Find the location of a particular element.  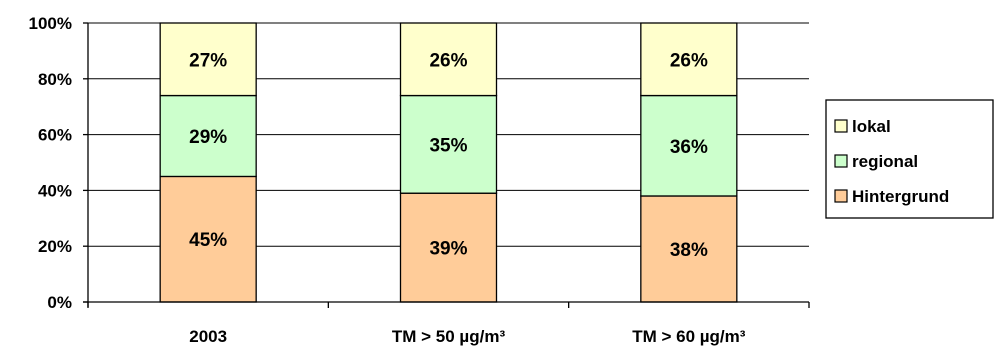

y-tick-label: 0% is located at coordinates (59, 302).